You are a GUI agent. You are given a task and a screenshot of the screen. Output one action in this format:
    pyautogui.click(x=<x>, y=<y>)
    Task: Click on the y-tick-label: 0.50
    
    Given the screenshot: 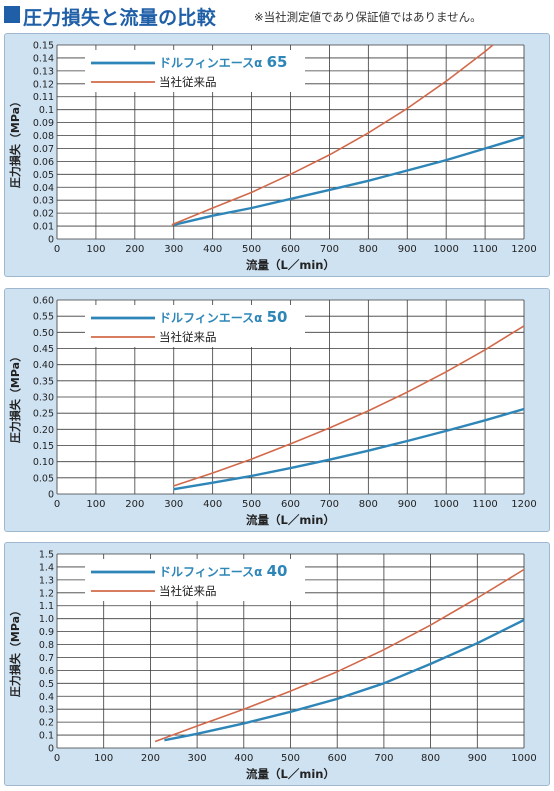 What is the action you would take?
    pyautogui.click(x=43, y=333)
    